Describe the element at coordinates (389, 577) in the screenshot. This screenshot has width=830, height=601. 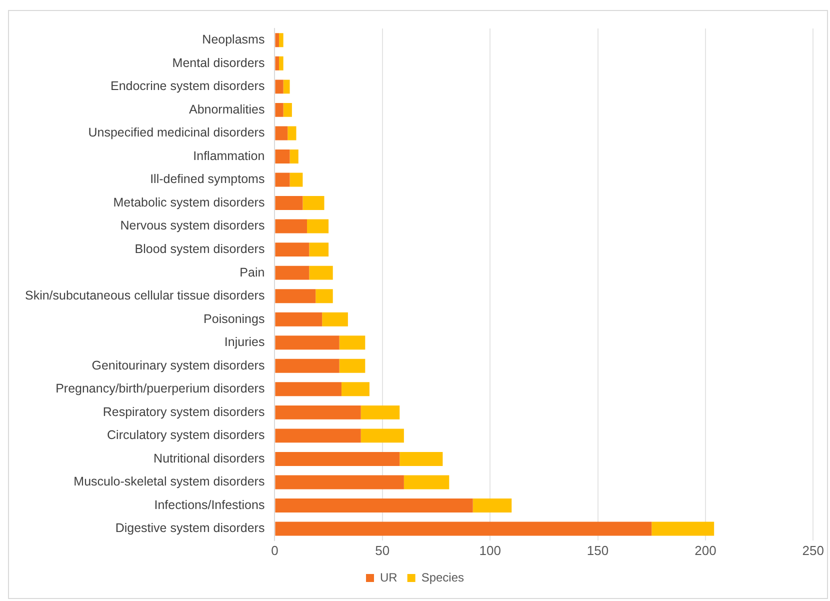
I see `legend-label: UR` at that location.